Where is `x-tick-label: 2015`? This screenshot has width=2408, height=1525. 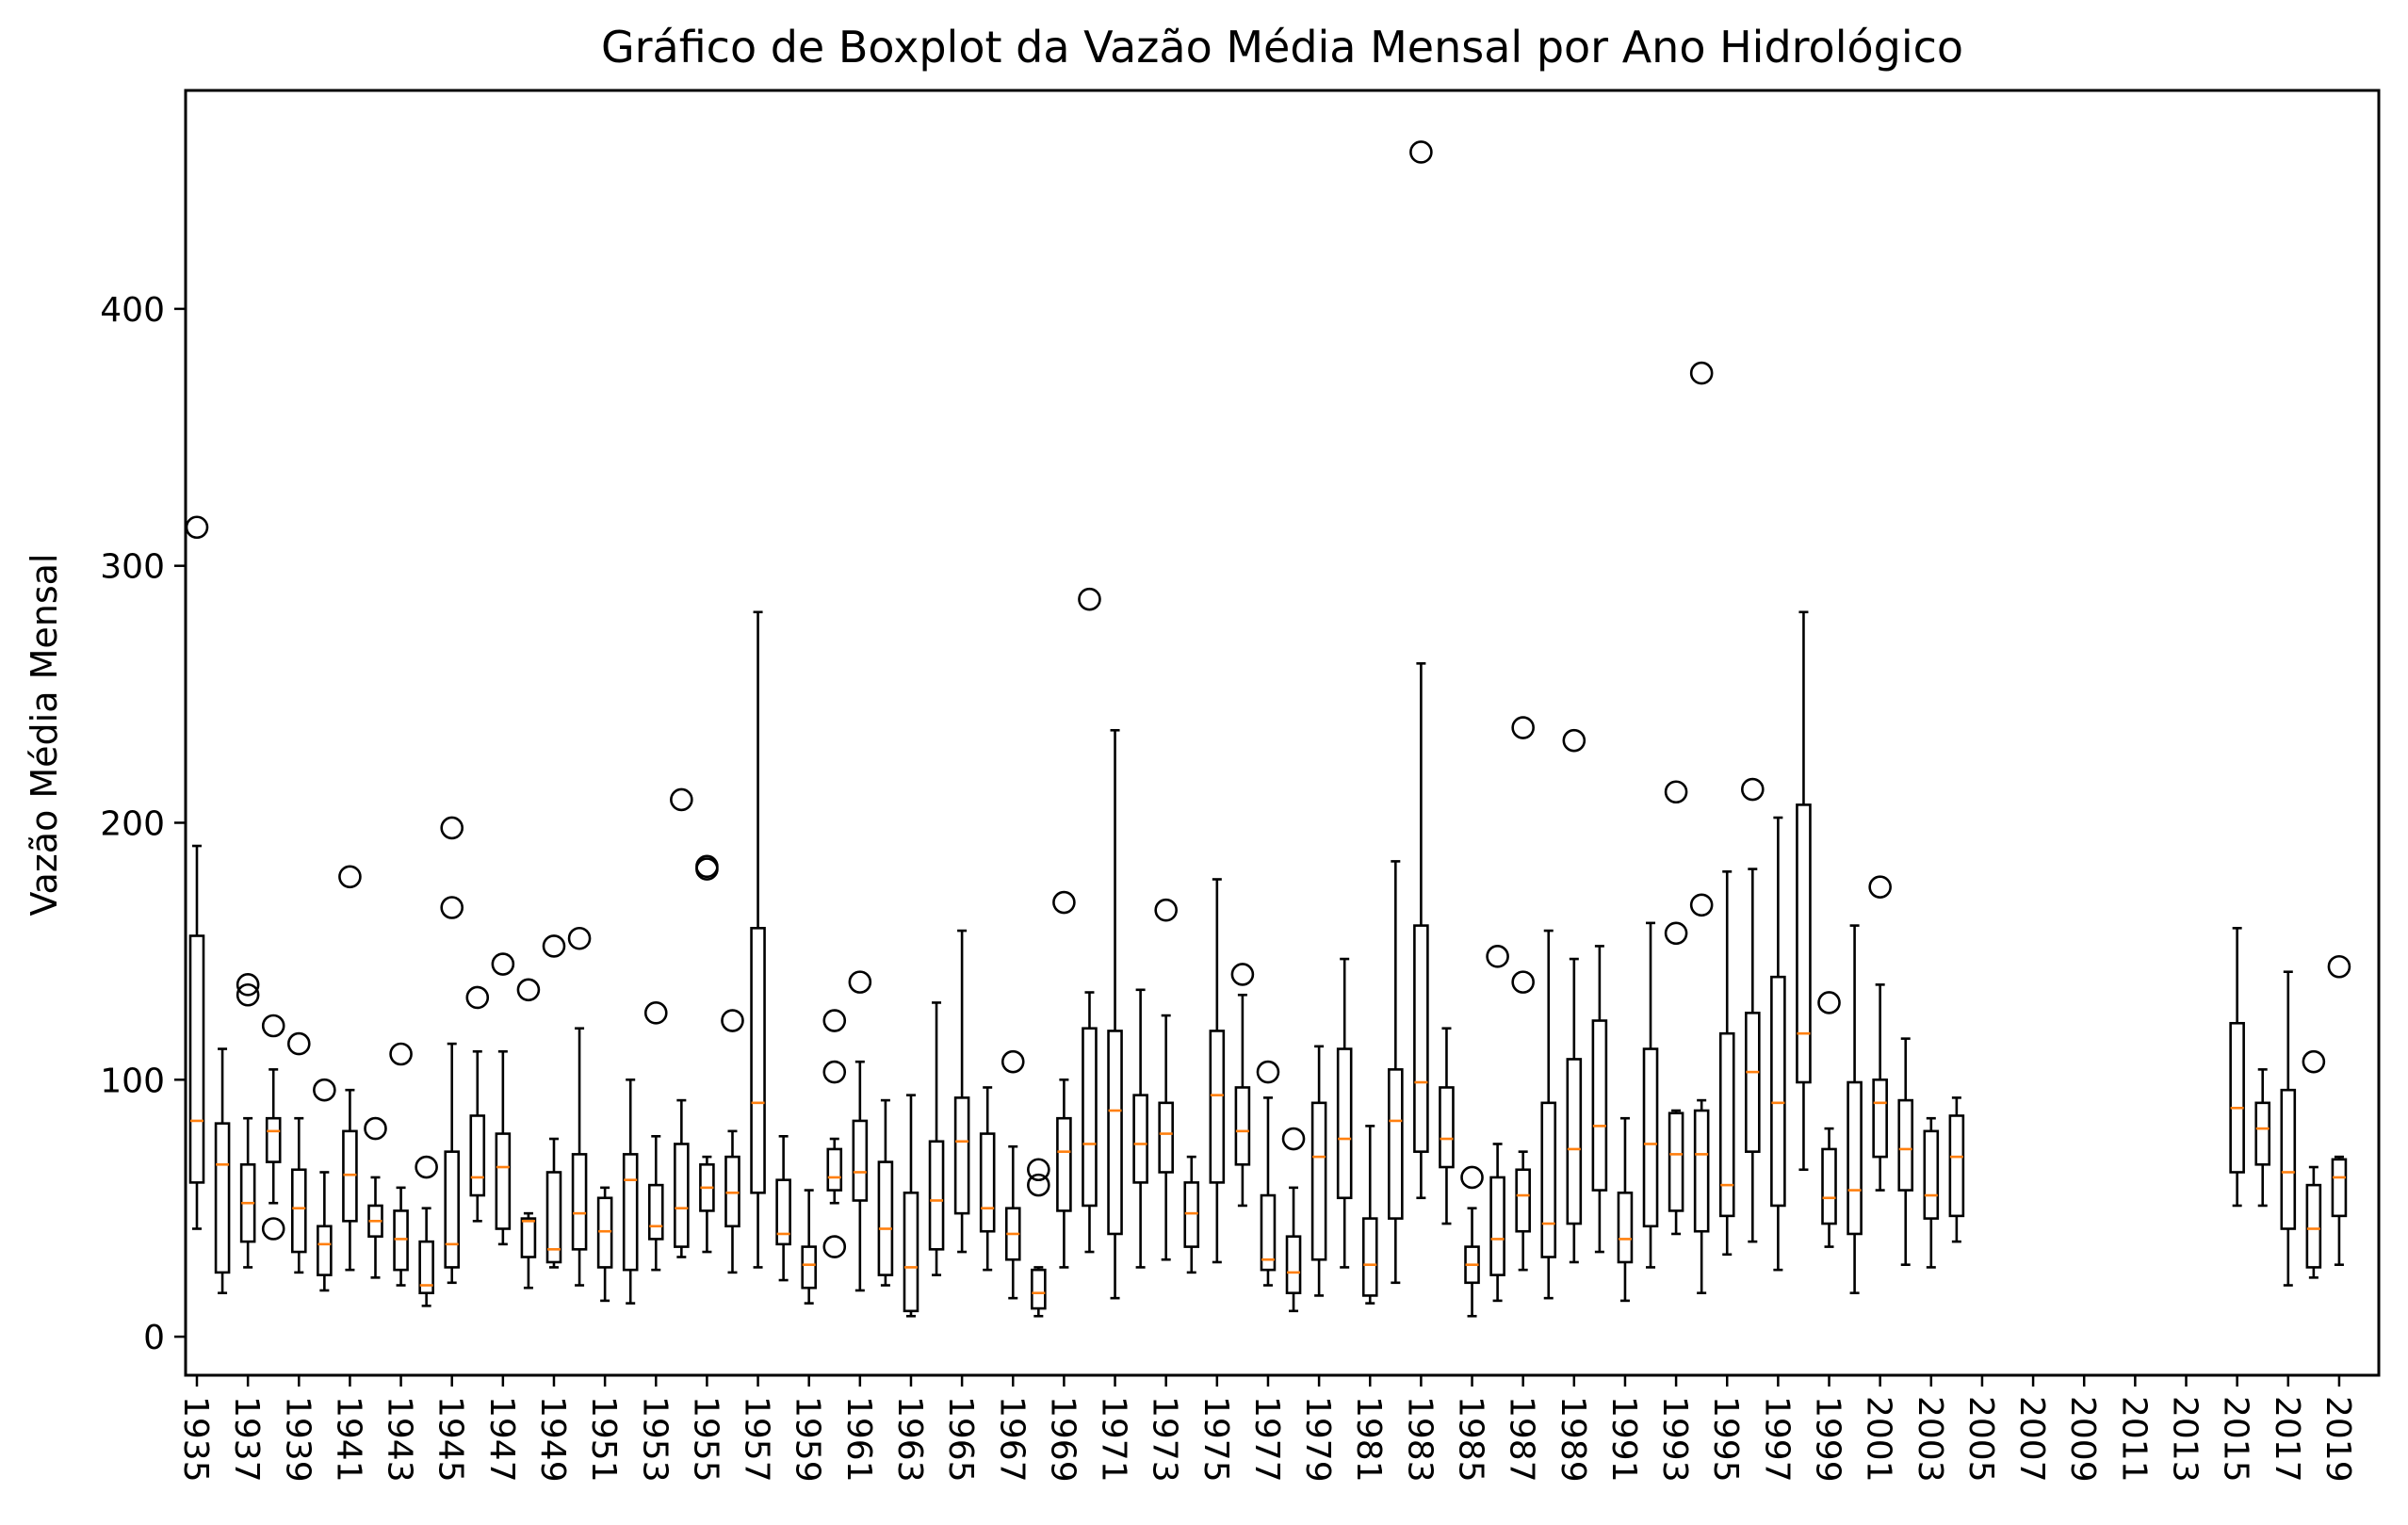 x-tick-label: 2015 is located at coordinates (2236, 1440).